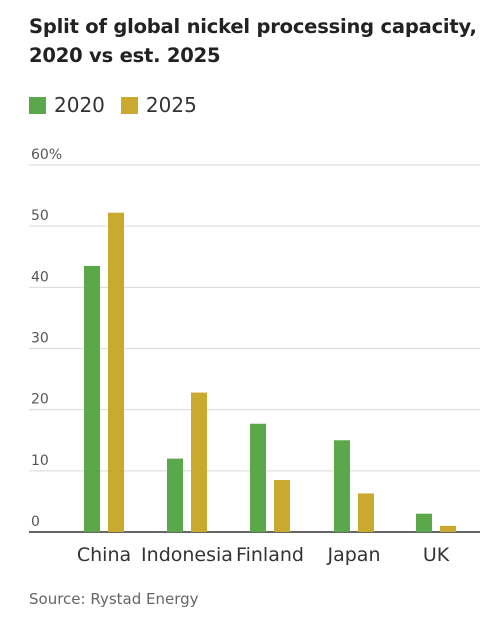 The height and width of the screenshot is (640, 493). I want to click on legend-label-2025: 2025, so click(171, 105).